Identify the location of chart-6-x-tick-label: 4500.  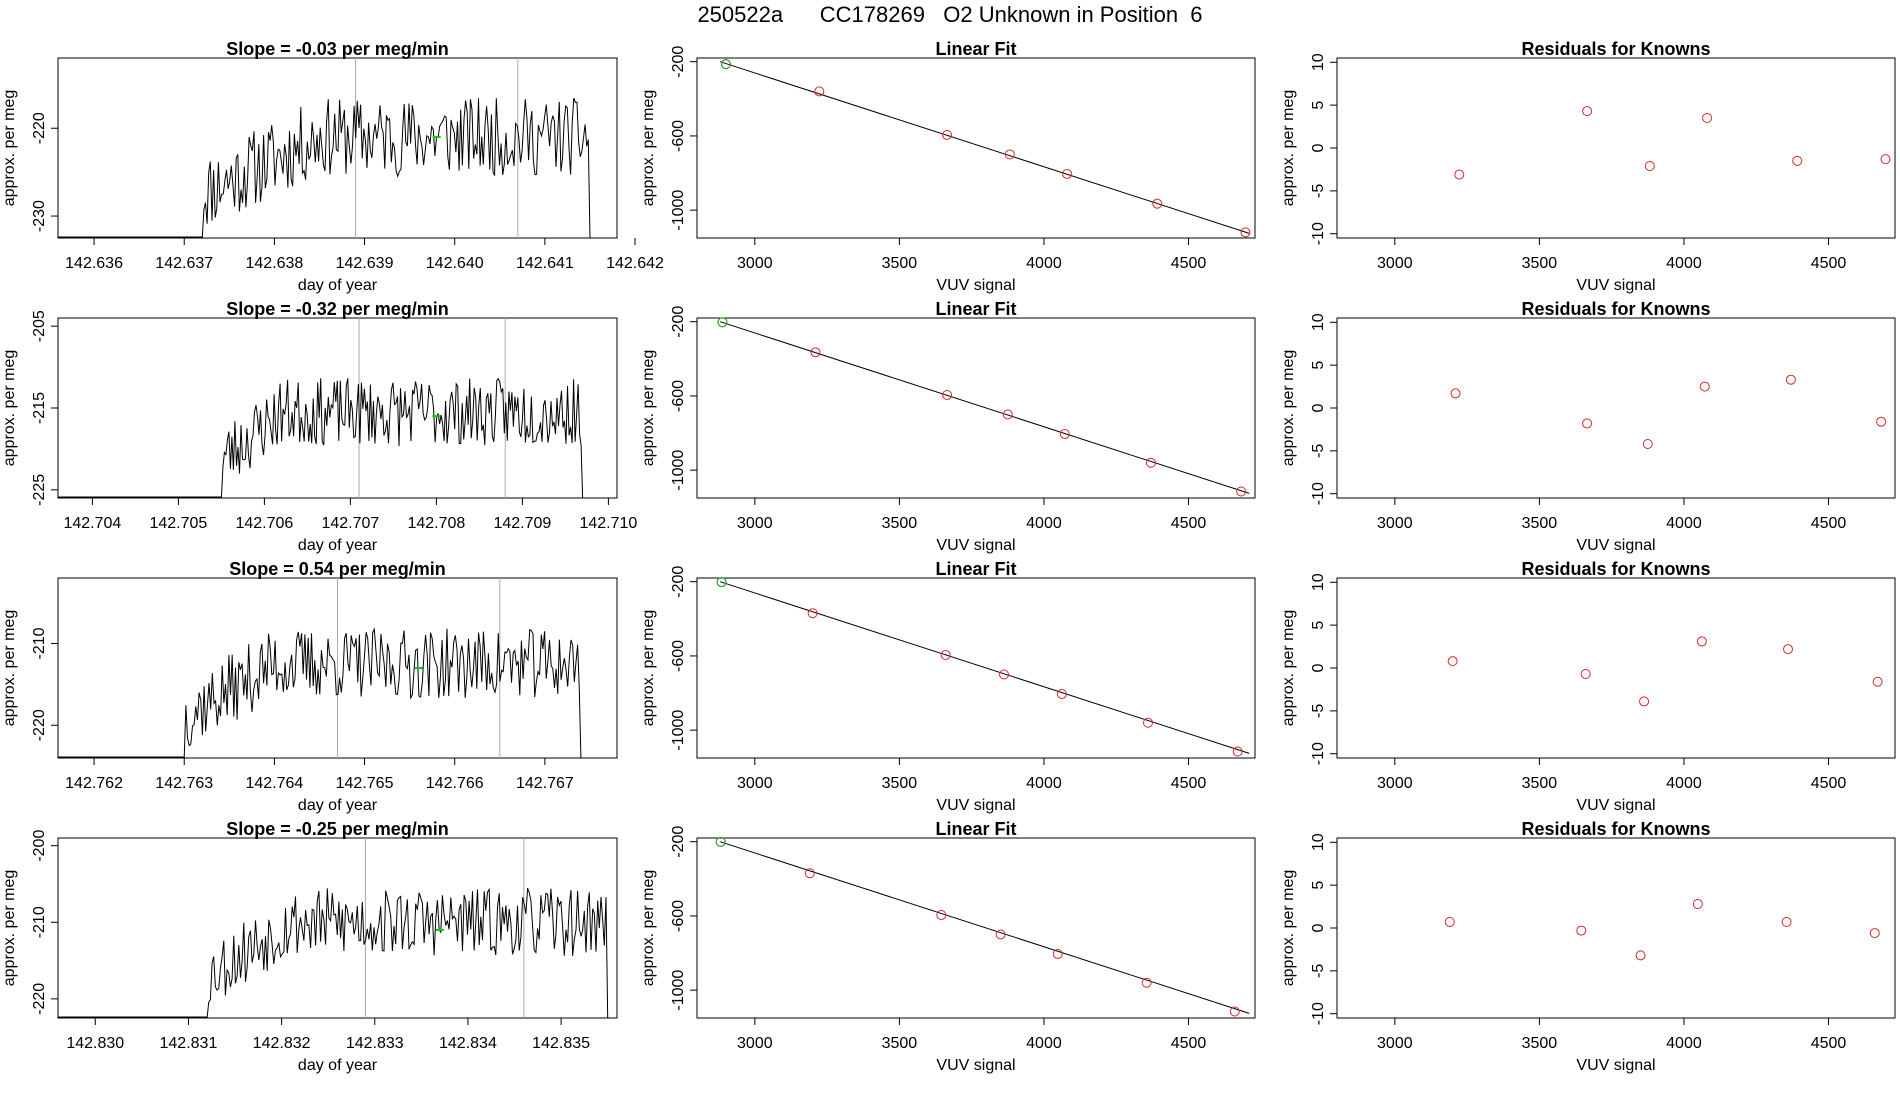
(1829, 523).